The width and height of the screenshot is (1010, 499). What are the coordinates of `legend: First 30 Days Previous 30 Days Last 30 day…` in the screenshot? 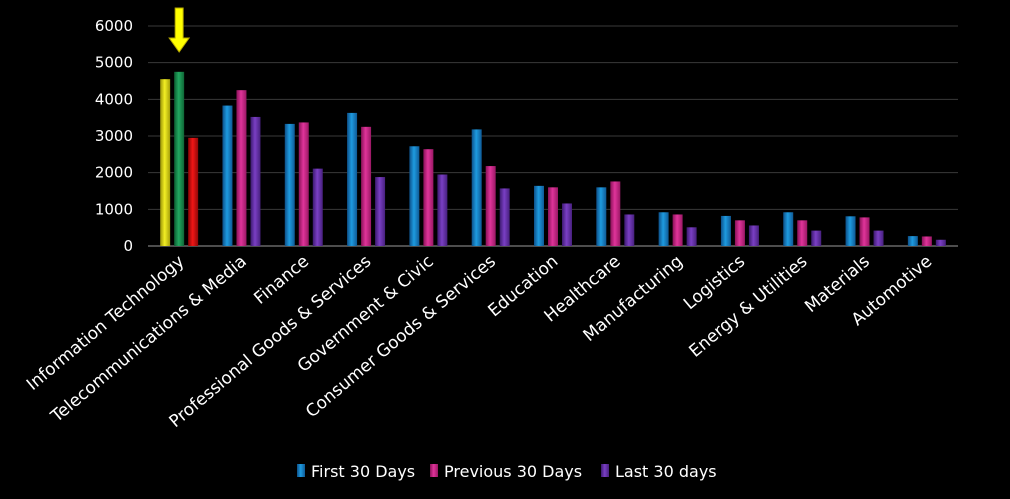 It's located at (507, 471).